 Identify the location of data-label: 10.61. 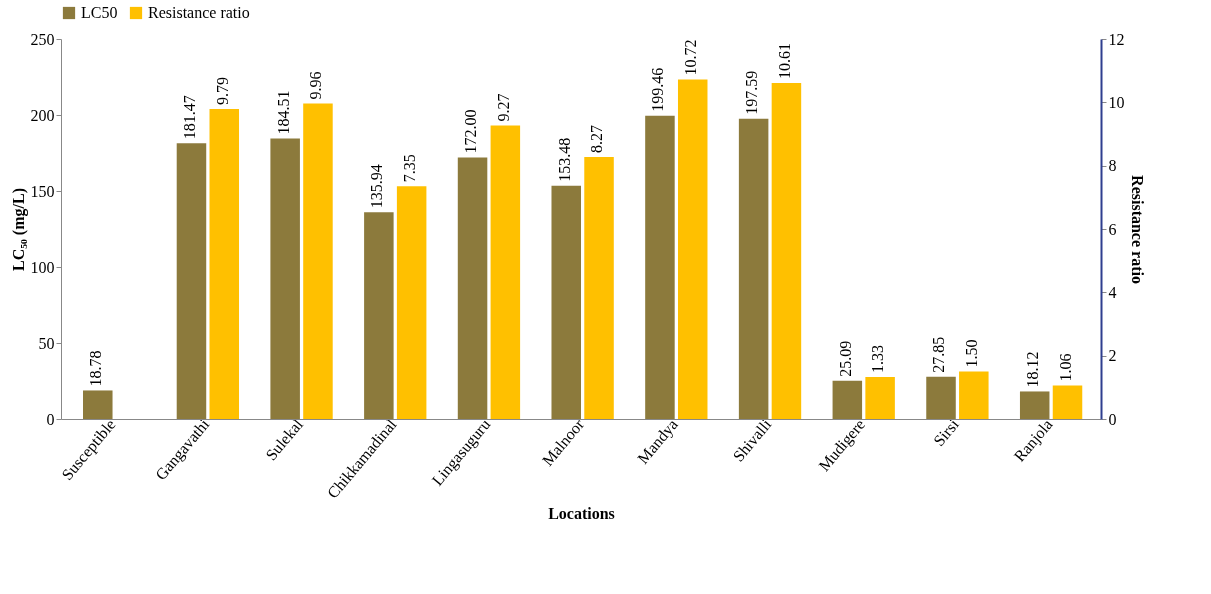
(784, 61).